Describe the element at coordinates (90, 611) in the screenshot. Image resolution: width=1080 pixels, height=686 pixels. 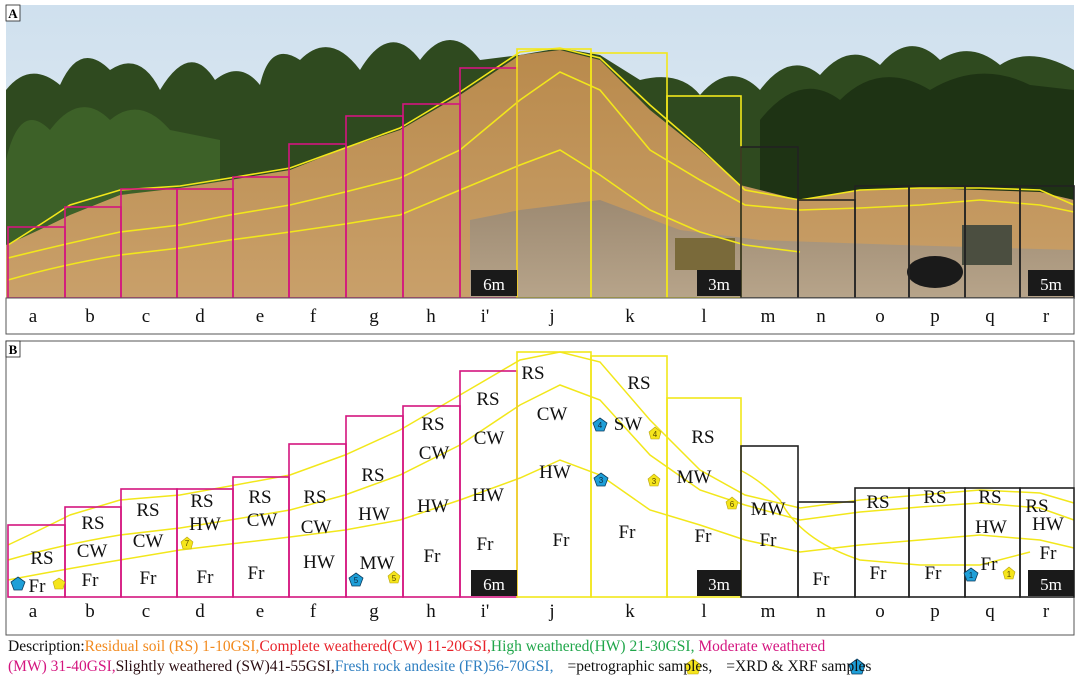
I see `column-label: b` at that location.